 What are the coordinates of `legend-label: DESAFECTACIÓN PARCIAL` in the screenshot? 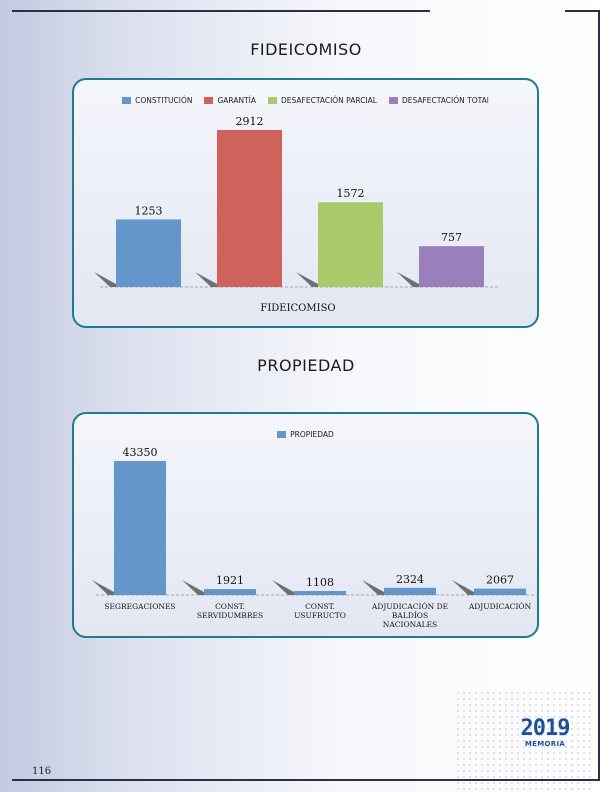 It's located at (329, 100).